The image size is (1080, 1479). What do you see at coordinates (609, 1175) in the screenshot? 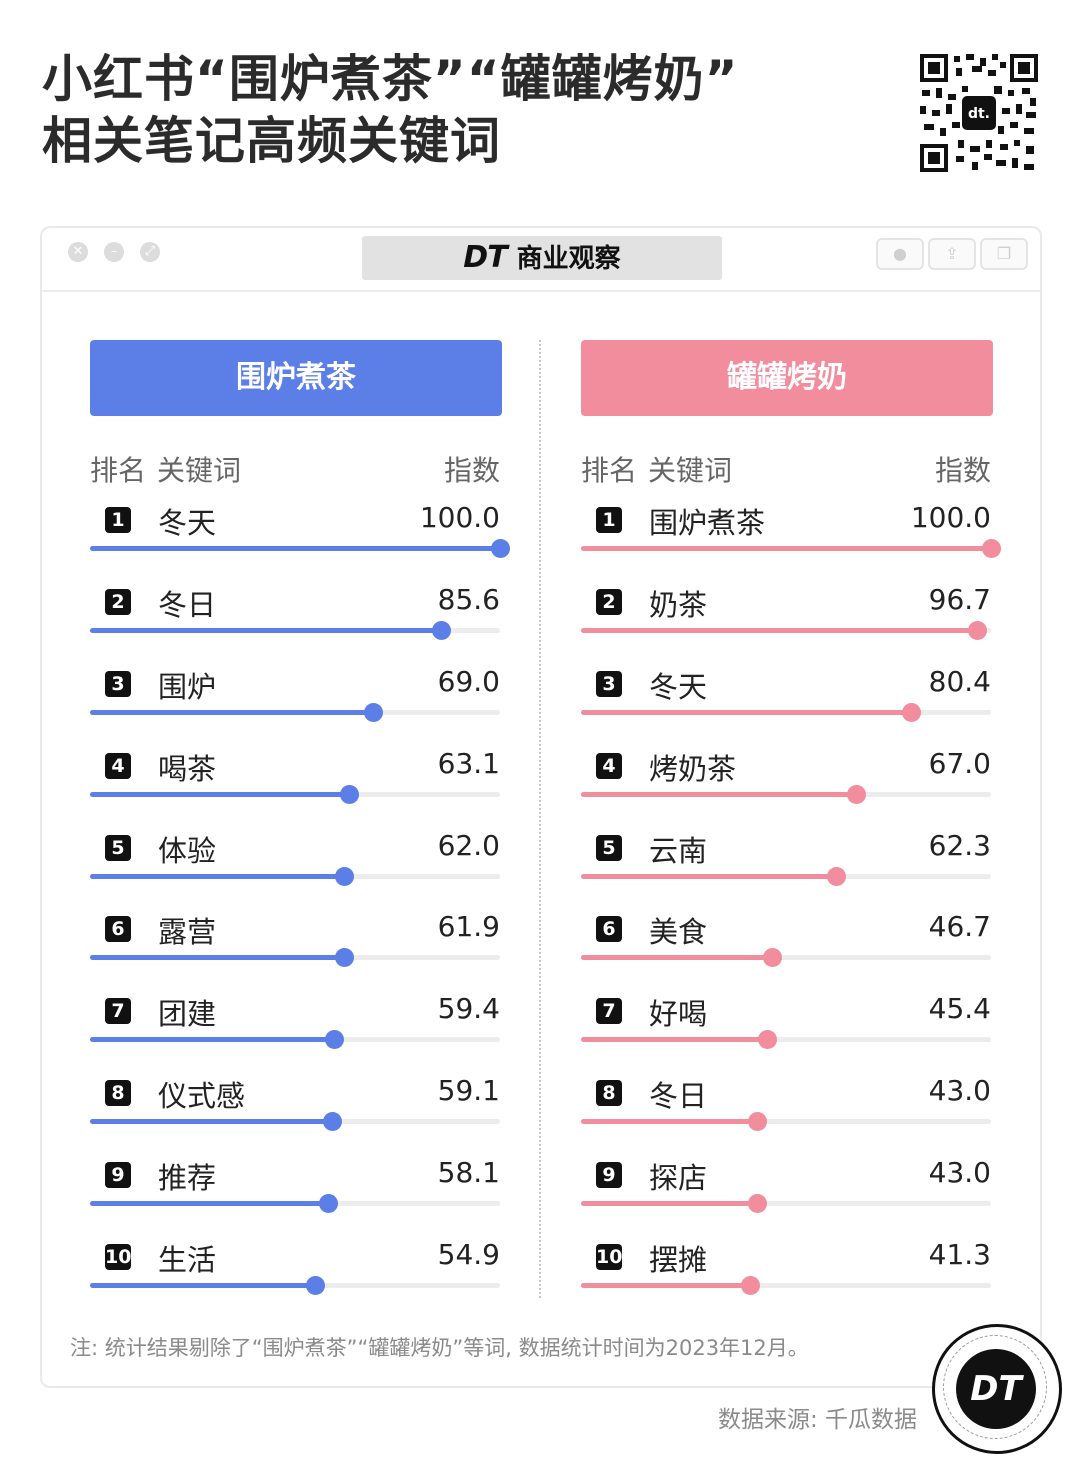
I see `rank-badge: 9` at bounding box center [609, 1175].